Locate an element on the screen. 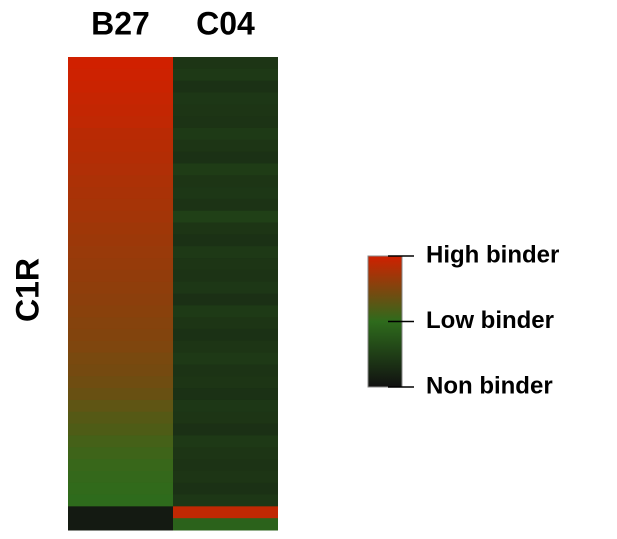 This screenshot has height=539, width=617. colorbar-label: High binder is located at coordinates (492, 254).